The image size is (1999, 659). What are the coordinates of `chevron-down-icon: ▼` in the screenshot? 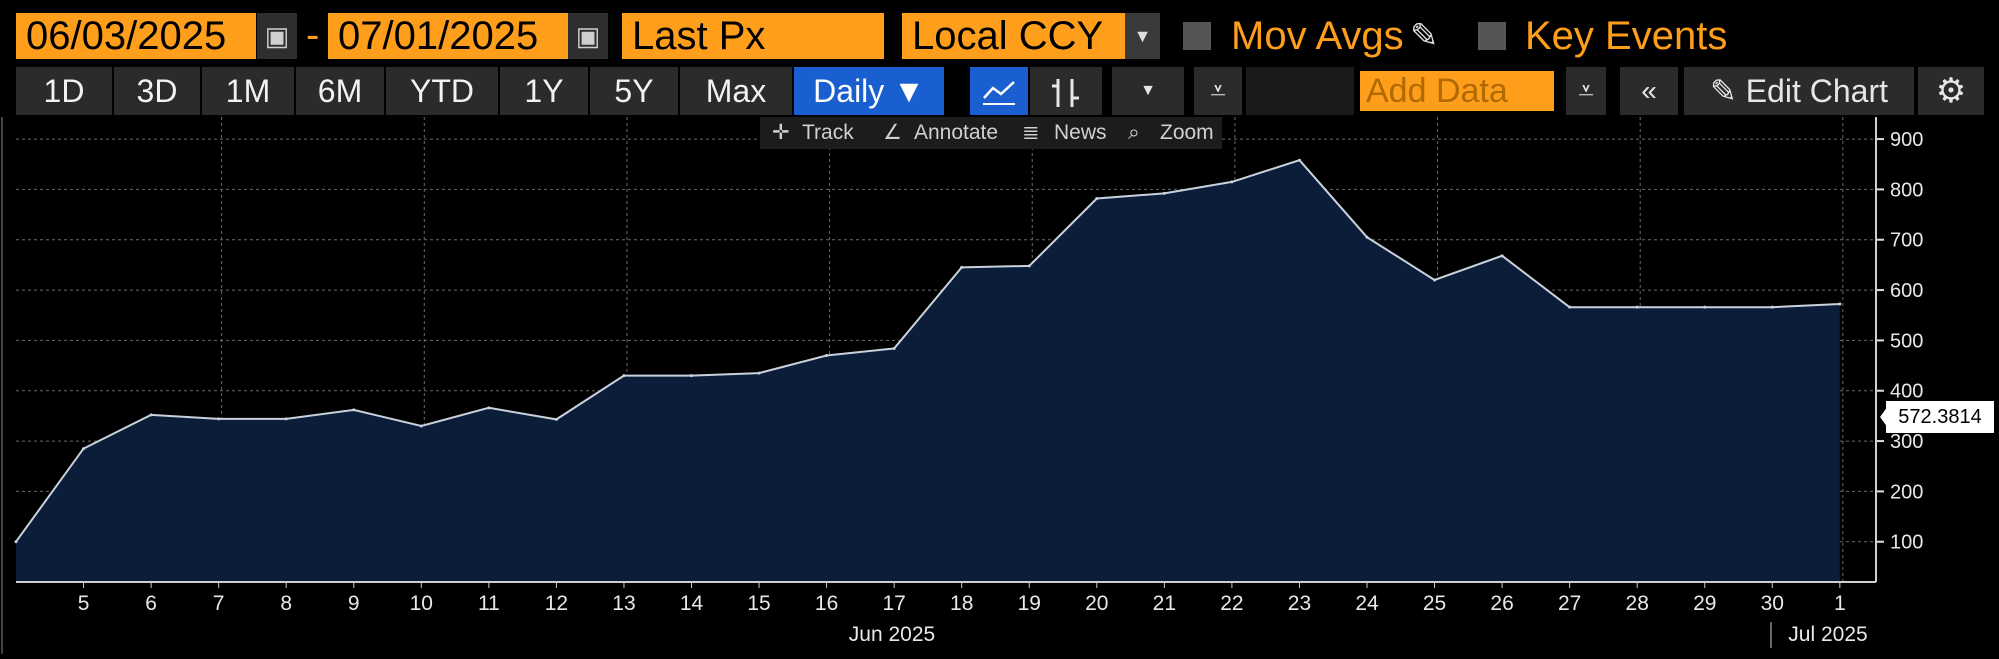 It's located at (1142, 36).